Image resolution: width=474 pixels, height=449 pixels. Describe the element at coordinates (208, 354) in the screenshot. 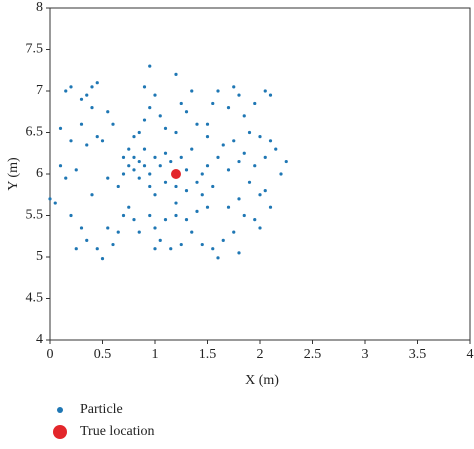

I see `x-tick-label: 1.5` at that location.